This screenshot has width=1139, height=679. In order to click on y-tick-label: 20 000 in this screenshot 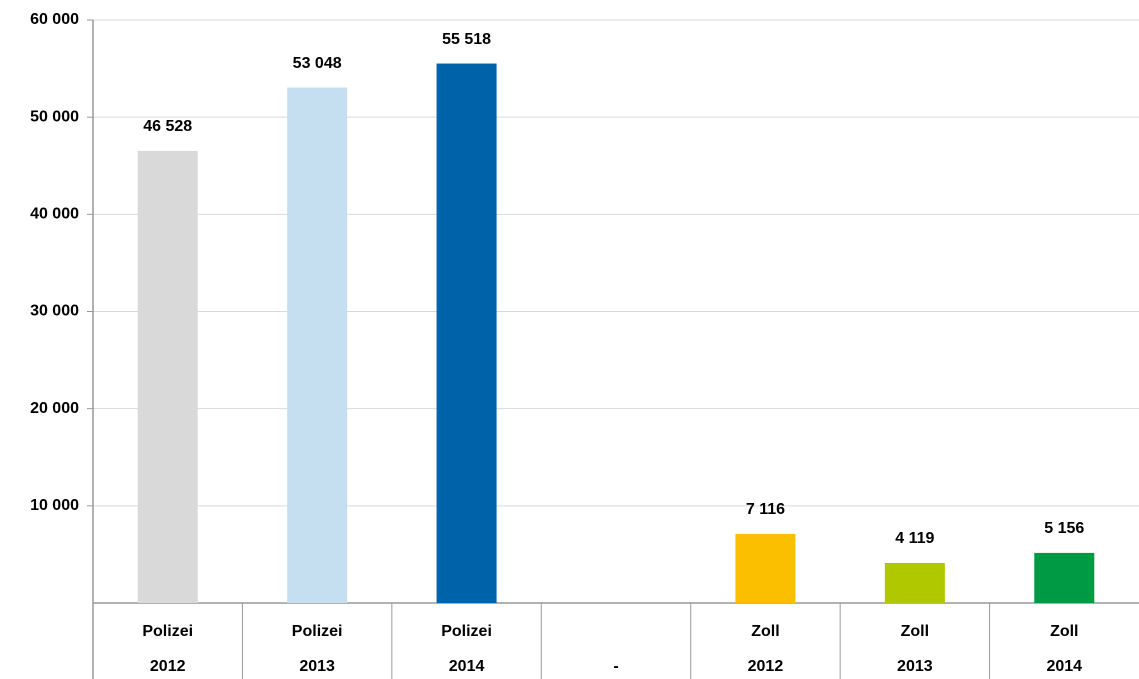, I will do `click(54, 408)`.